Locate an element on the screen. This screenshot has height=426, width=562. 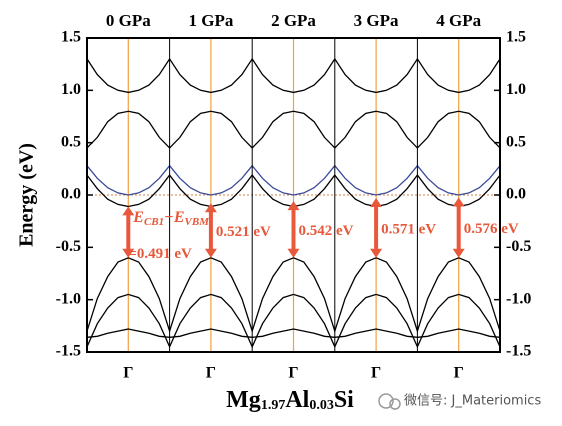
panel-title: 4 GPa is located at coordinates (458, 20).